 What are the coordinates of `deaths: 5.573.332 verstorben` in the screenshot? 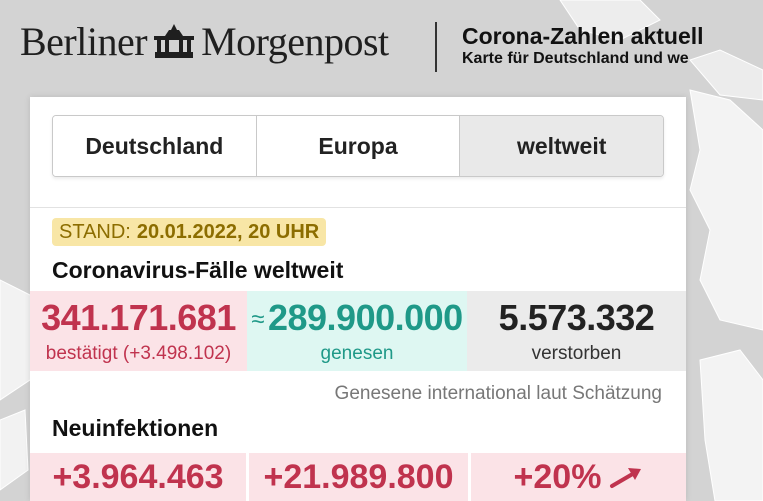 It's located at (576, 331).